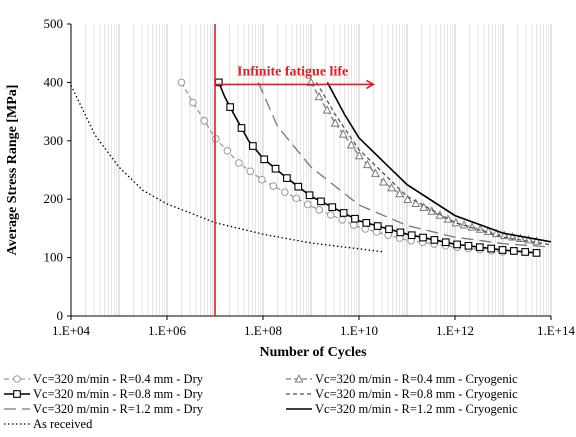  I want to click on series-vc-320-m-min-r-1-2-mm-cryogenic, so click(439, 162).